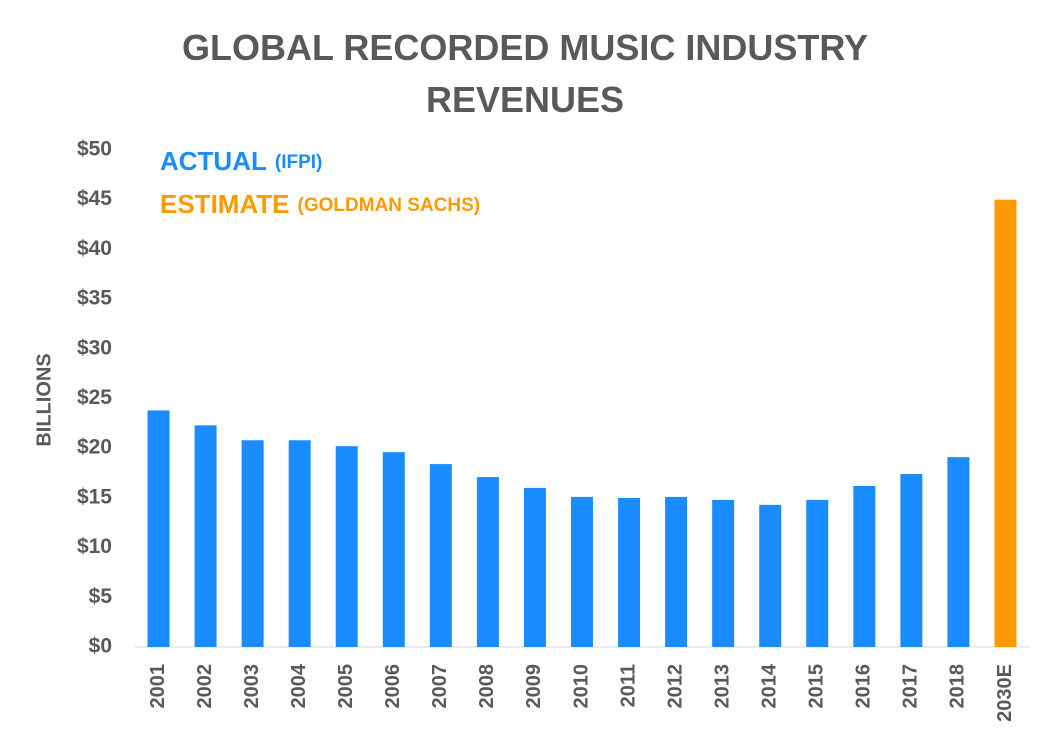  I want to click on x-tick-label: 2007, so click(440, 686).